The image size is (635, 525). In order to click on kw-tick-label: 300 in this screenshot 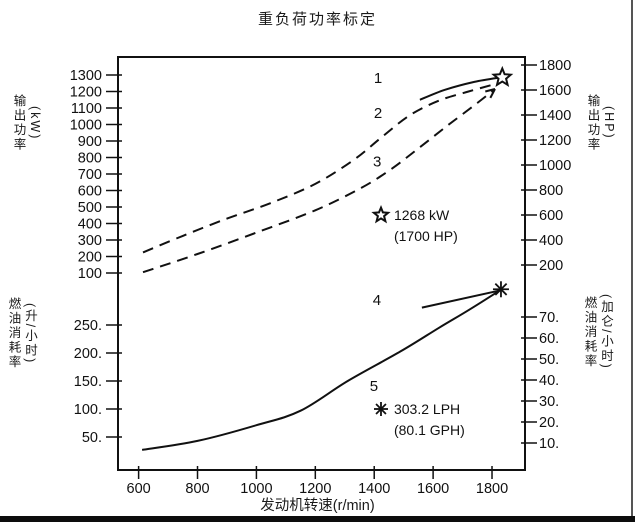, I will do `click(90, 241)`.